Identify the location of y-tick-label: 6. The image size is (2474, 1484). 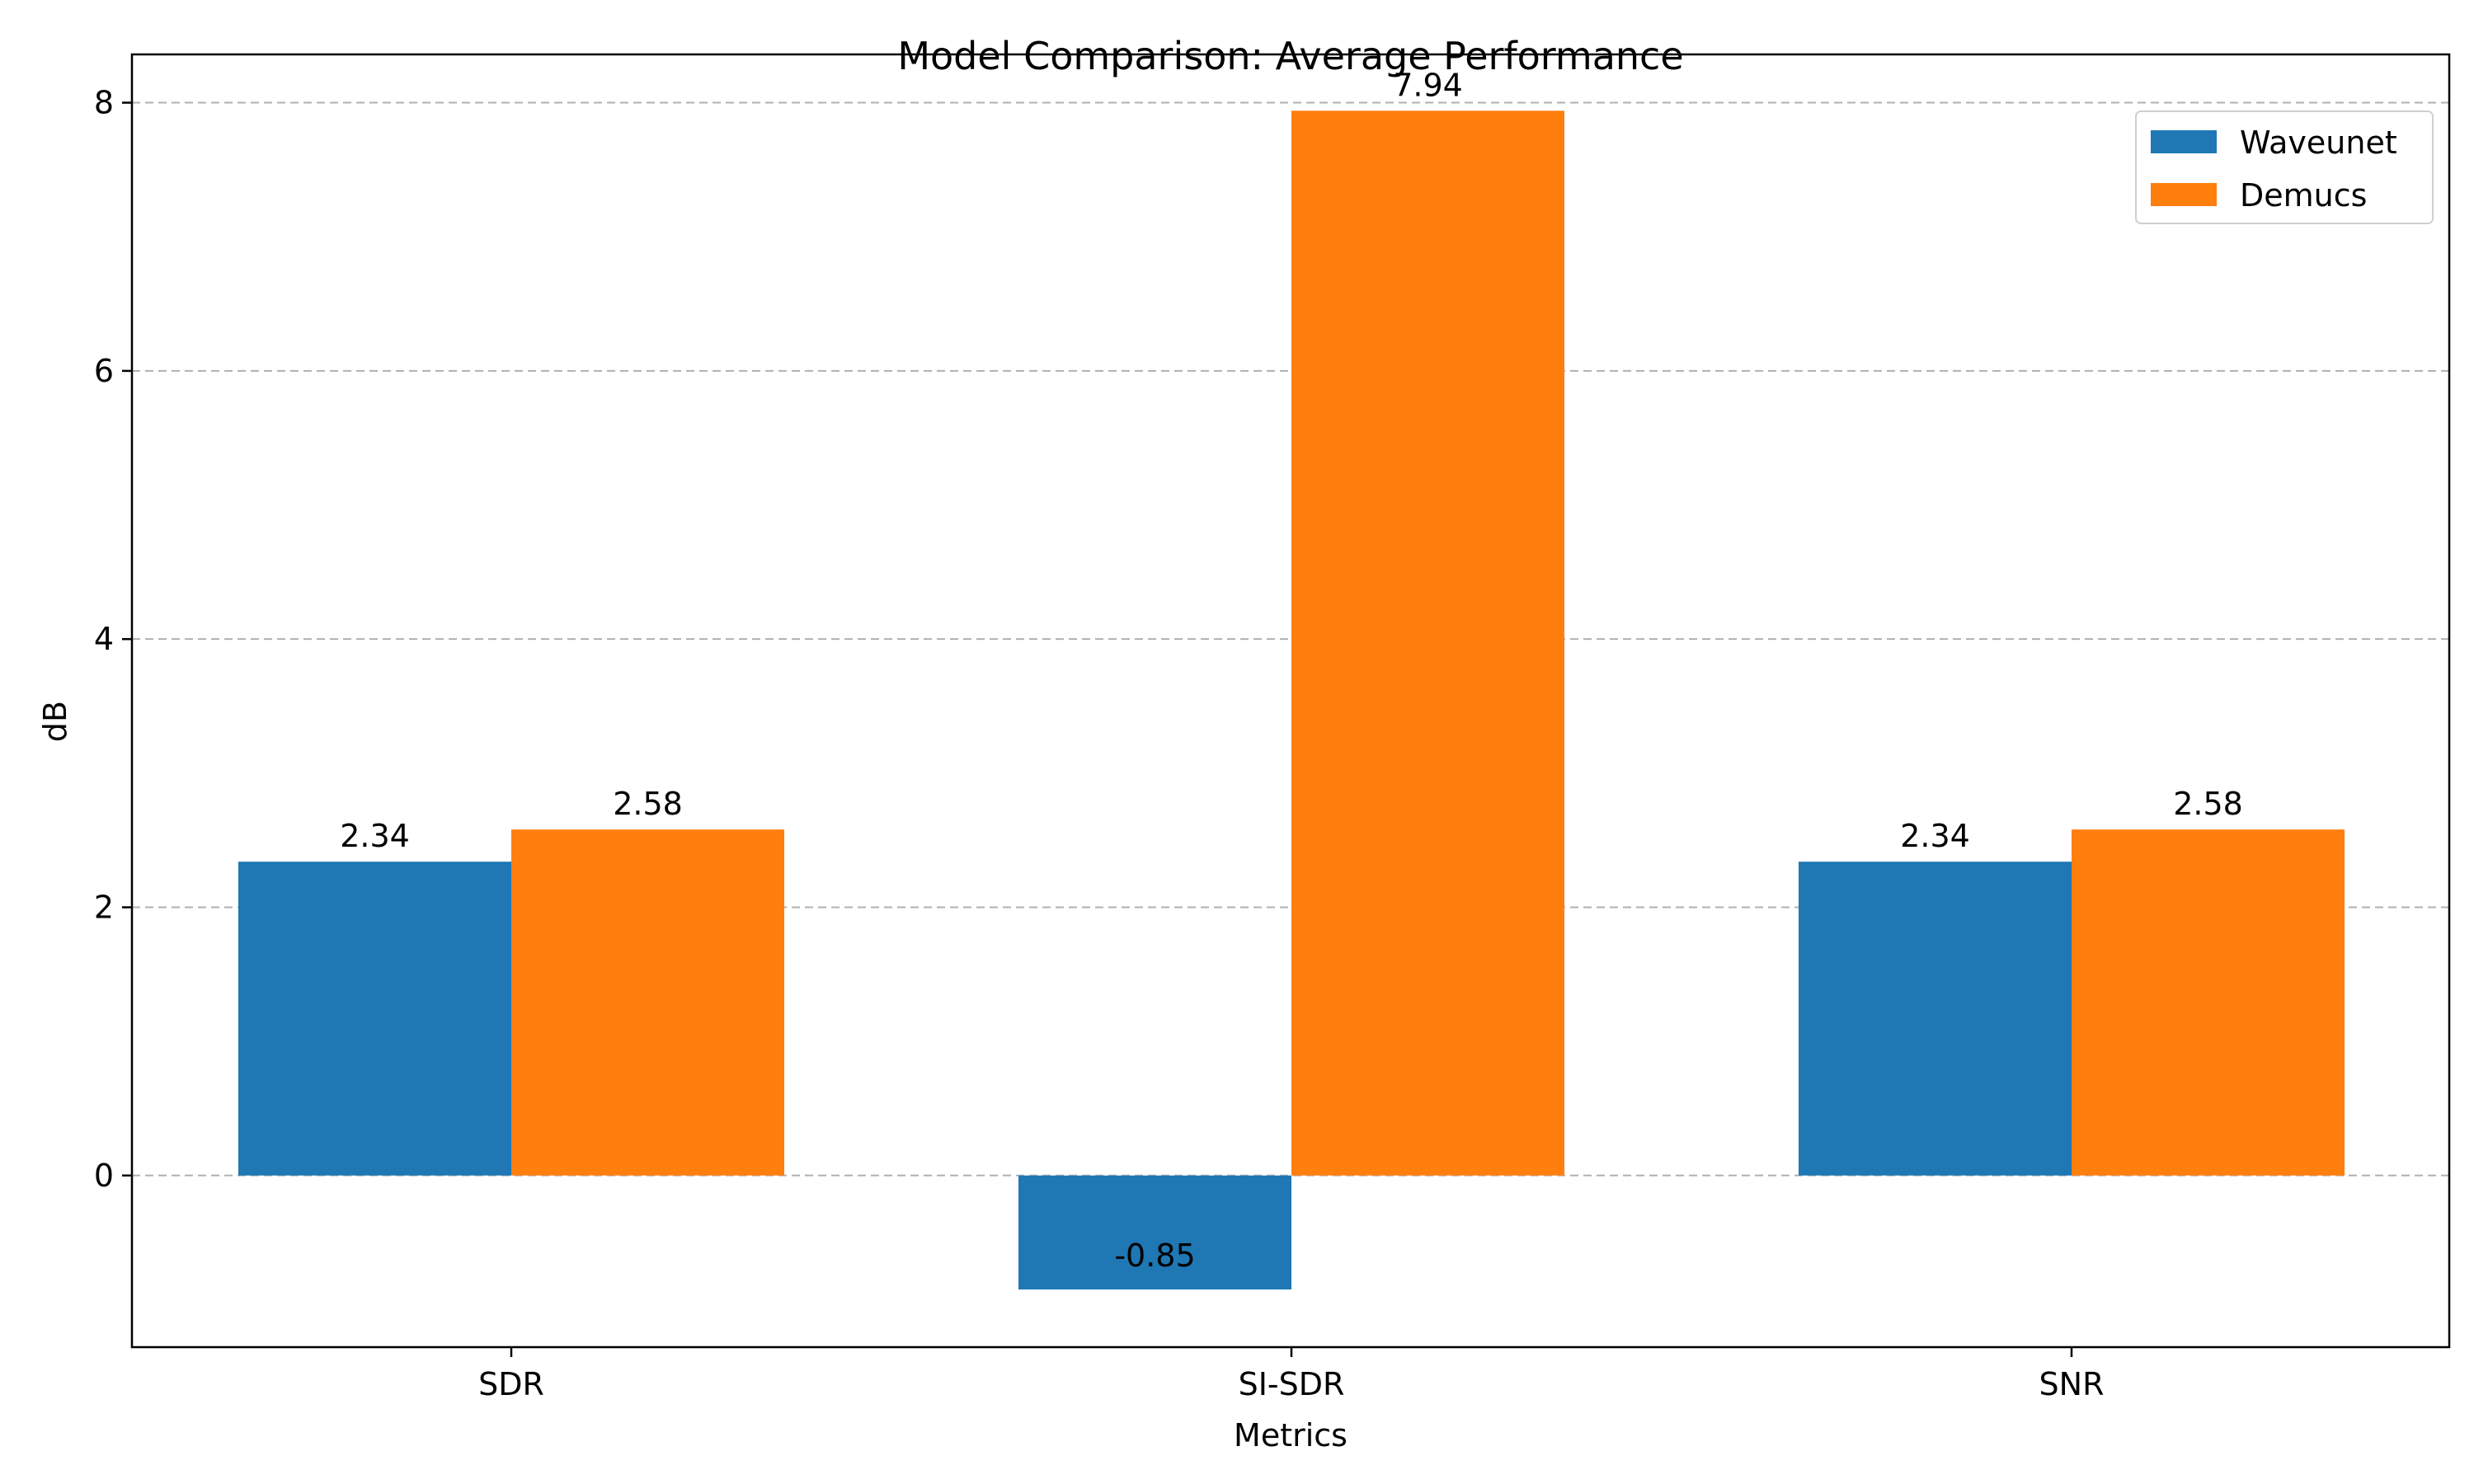
(104, 371).